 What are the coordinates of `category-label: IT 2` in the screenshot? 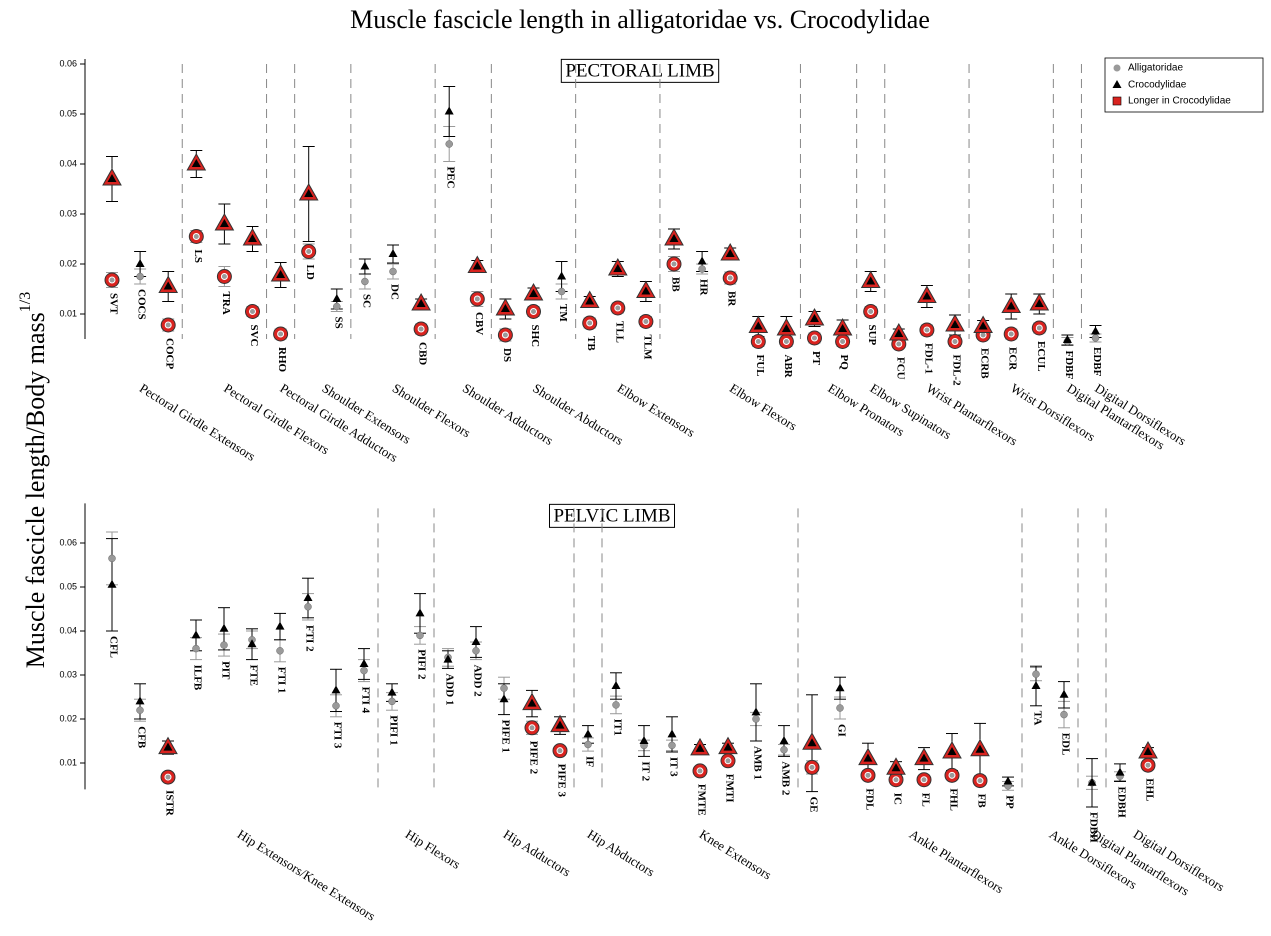 It's located at (645, 771).